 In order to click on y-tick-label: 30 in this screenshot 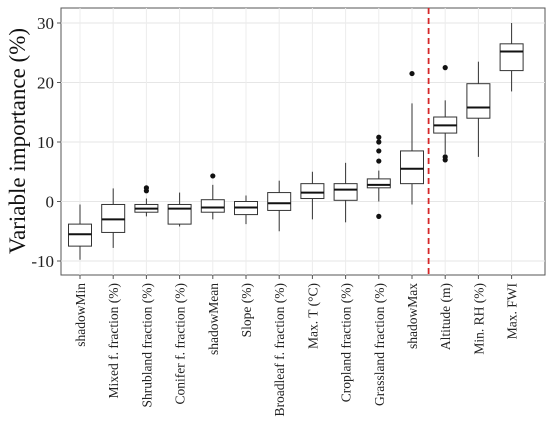, I will do `click(45, 23)`.